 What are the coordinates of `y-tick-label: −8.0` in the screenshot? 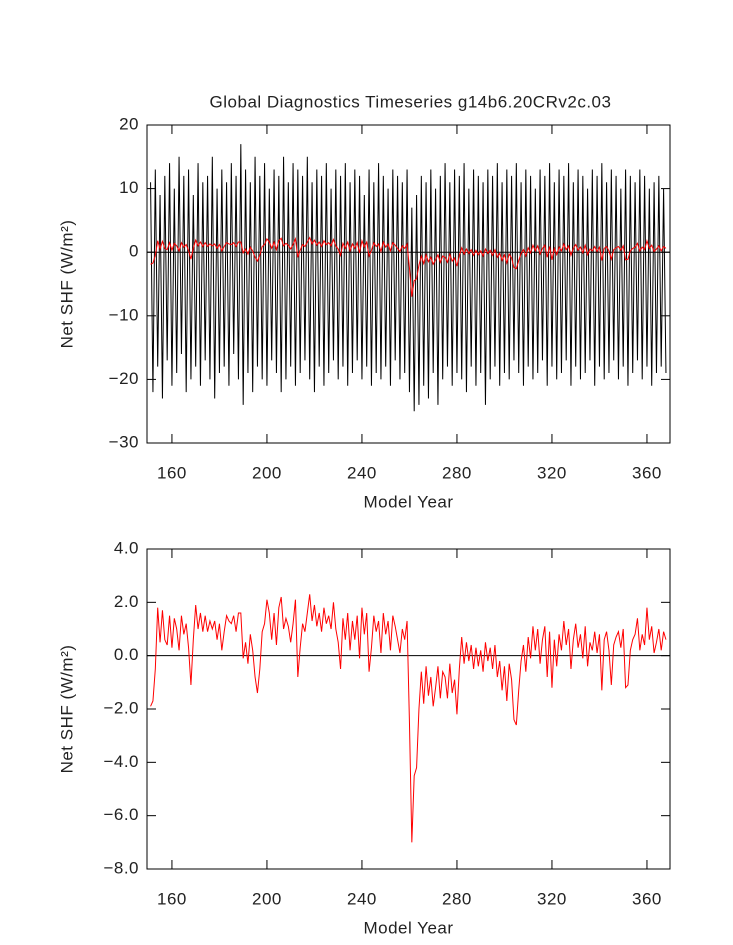 It's located at (121, 867).